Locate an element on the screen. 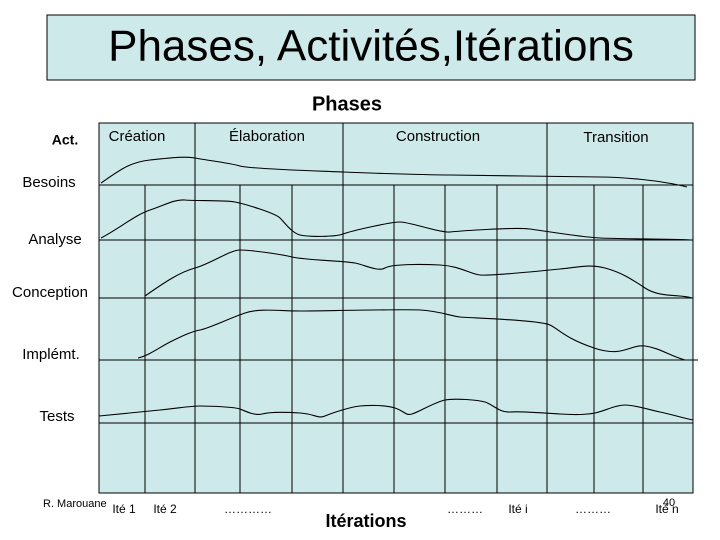 The image size is (720, 540). slide-title: Phases, Activités,Itérations is located at coordinates (371, 46).